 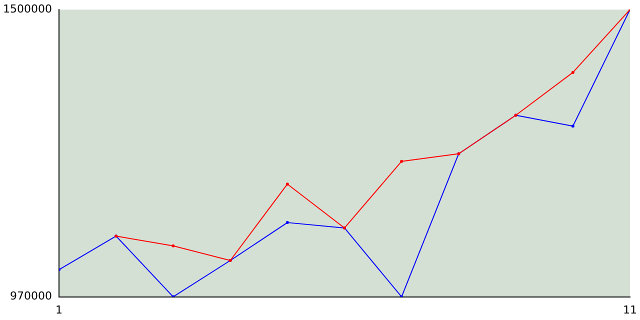 I want to click on x-tick-label: 11, so click(x=630, y=309).